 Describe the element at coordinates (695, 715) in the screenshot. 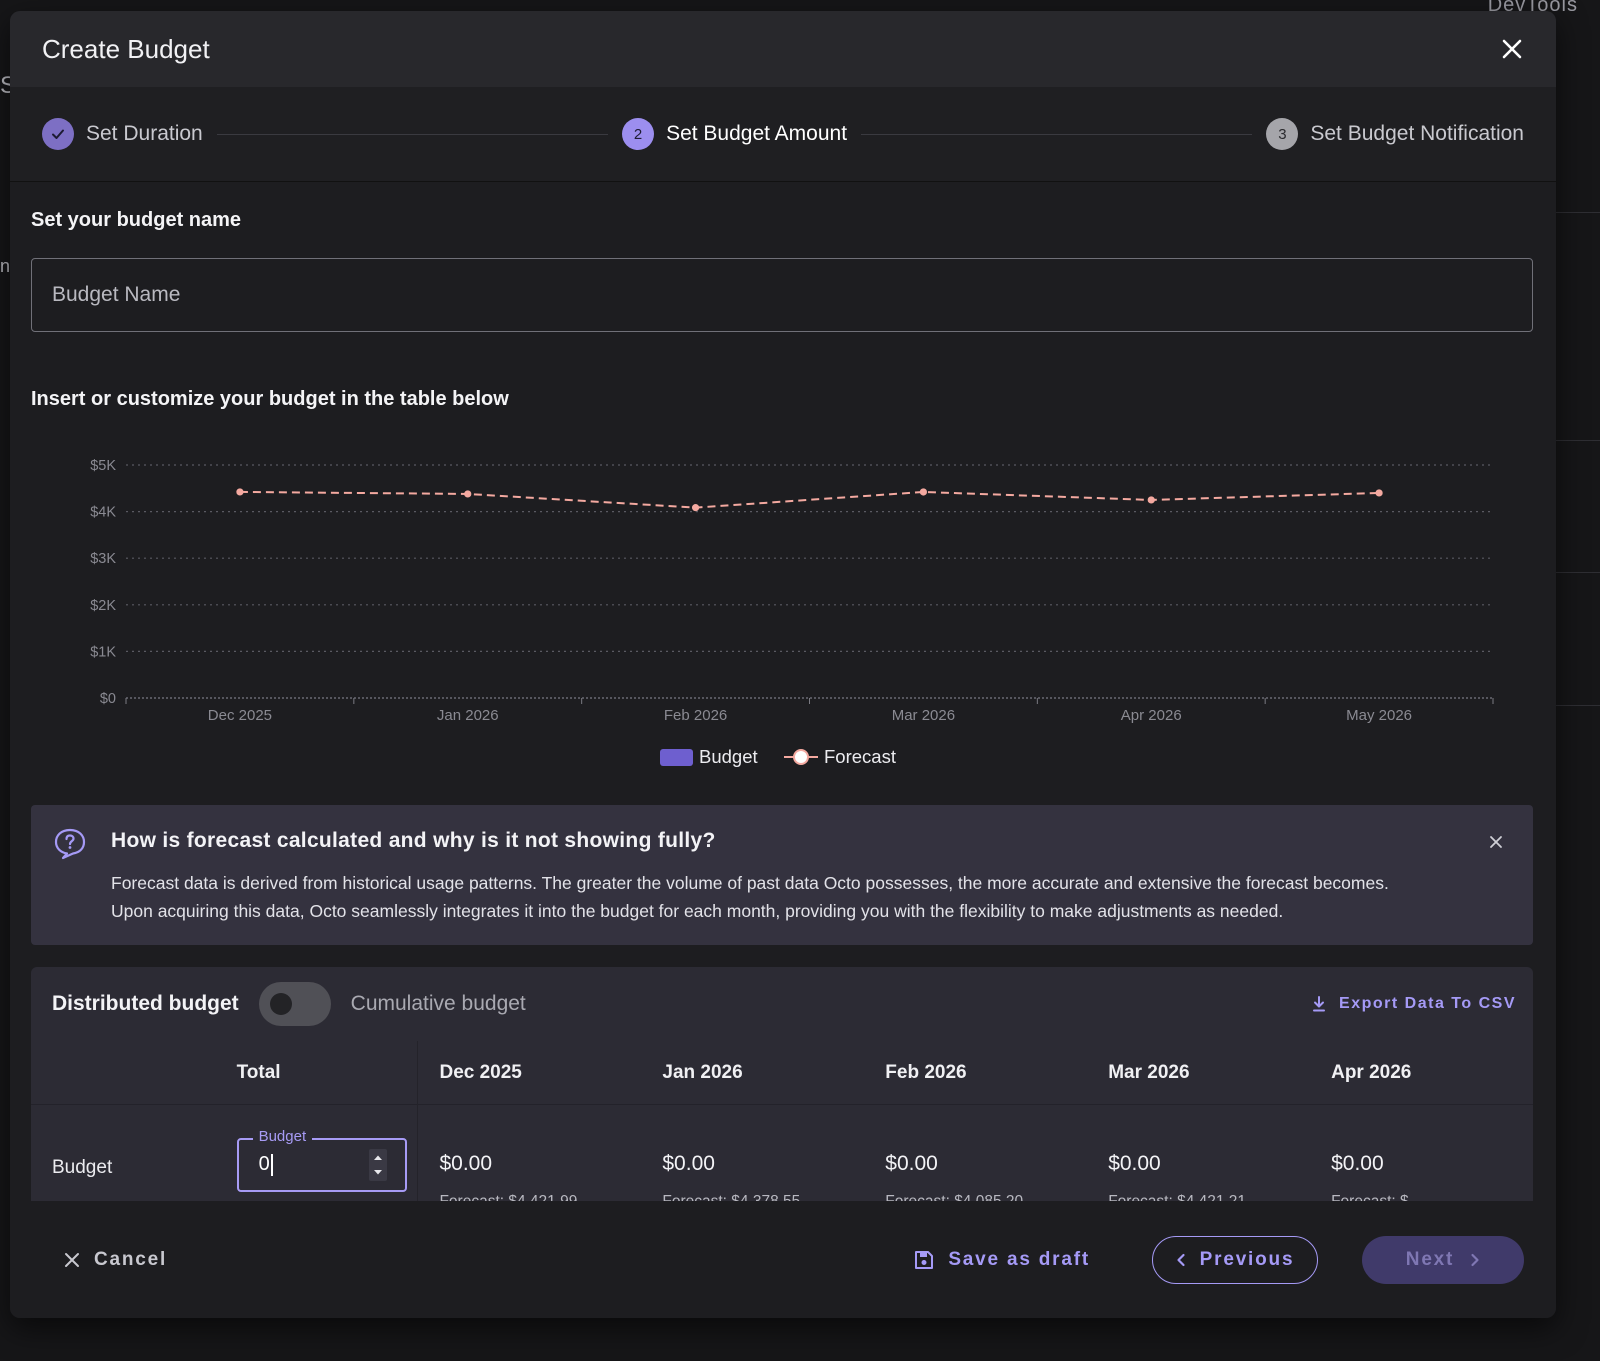

I see `x-tick-label: Feb 2026` at that location.